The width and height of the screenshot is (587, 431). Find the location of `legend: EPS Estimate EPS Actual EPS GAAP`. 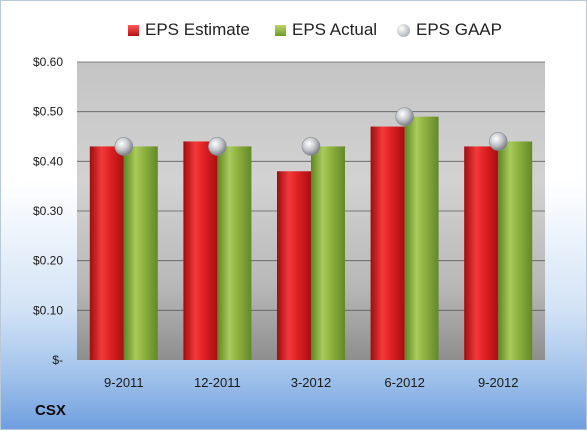

legend: EPS Estimate EPS Actual EPS GAAP is located at coordinates (294, 30).